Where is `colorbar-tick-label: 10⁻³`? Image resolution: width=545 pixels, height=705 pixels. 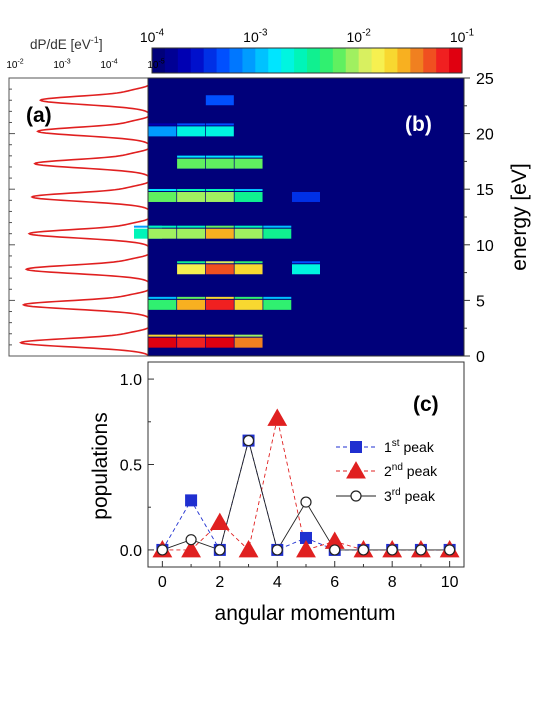 colorbar-tick-label: 10⁻³ is located at coordinates (255, 36).